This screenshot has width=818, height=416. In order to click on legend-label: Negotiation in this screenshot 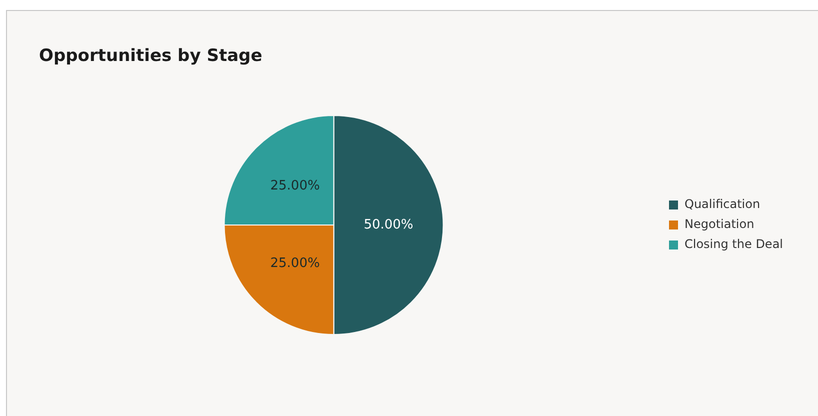, I will do `click(719, 224)`.